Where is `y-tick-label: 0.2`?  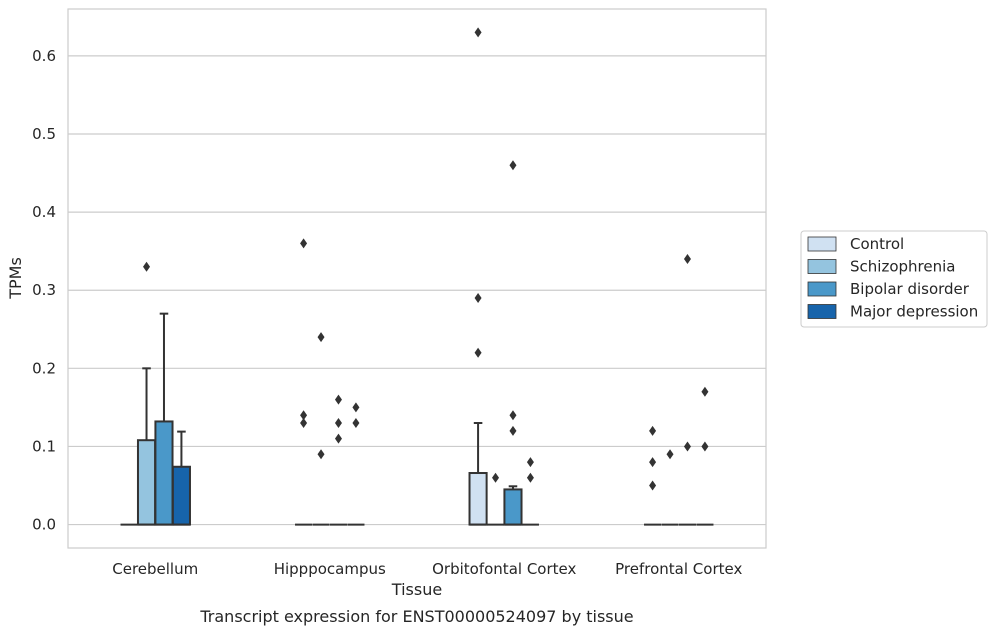 y-tick-label: 0.2 is located at coordinates (44, 368).